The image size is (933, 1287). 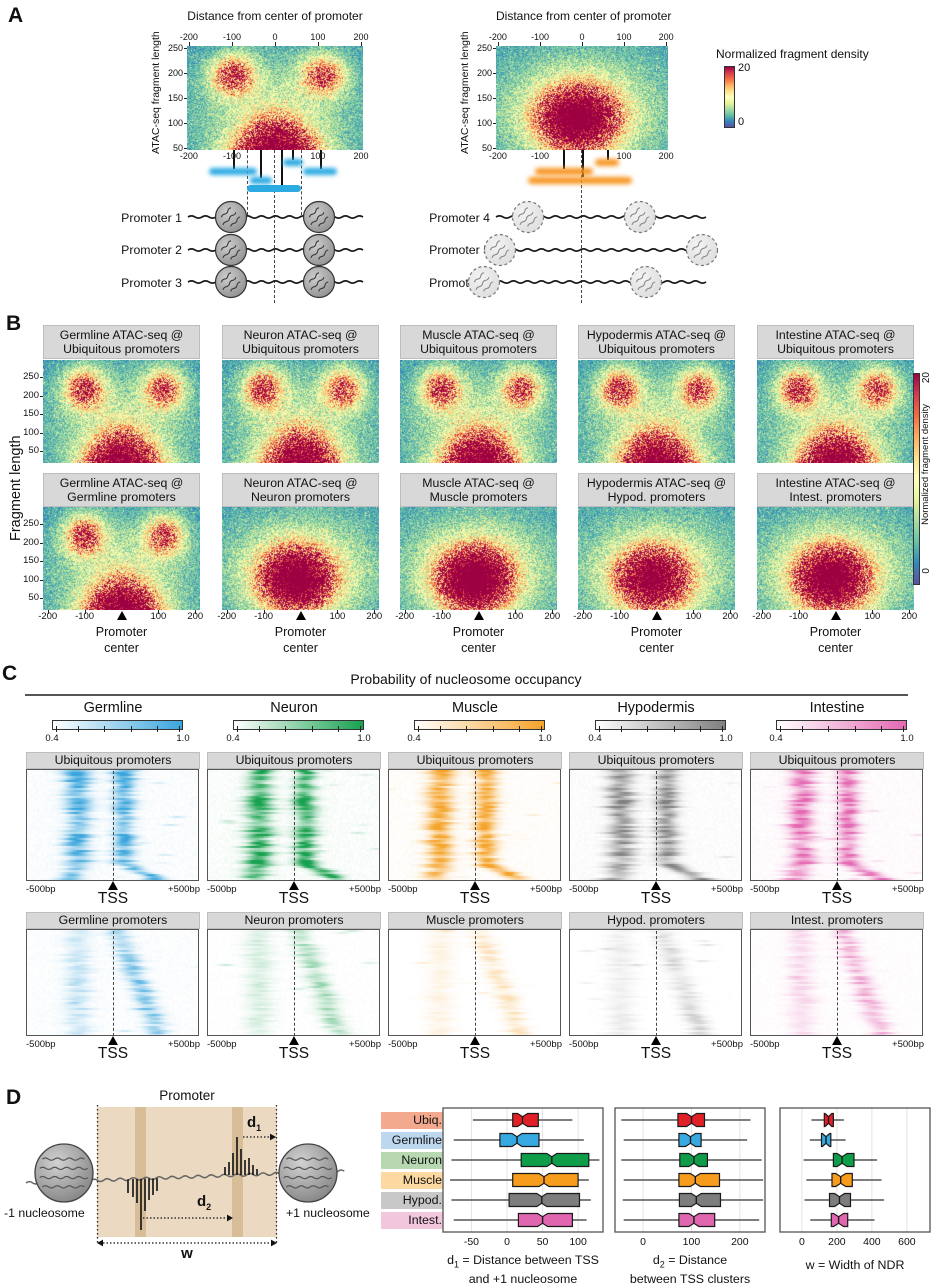 I want to click on boxplot-x-tick: -50, so click(x=471, y=1242).